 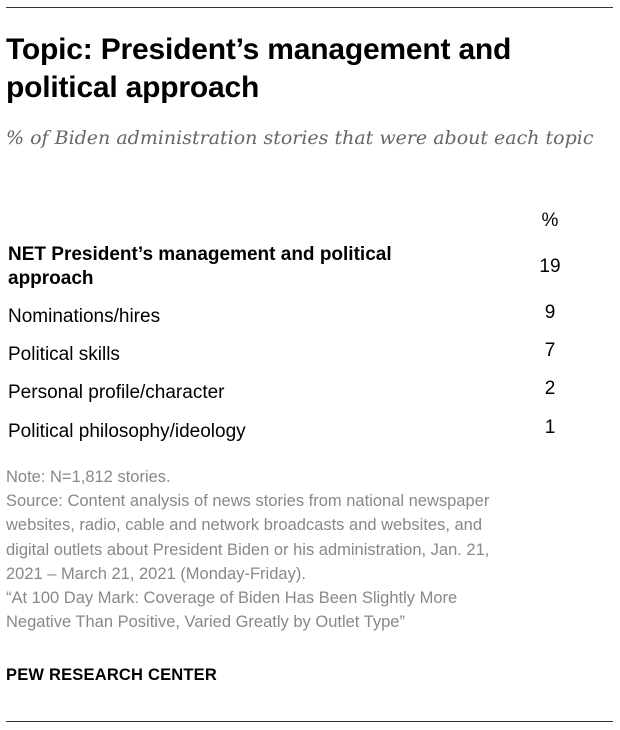 I want to click on source-line: 2021 – March 21, 2021 (Monday-Friday)., so click(x=156, y=573).